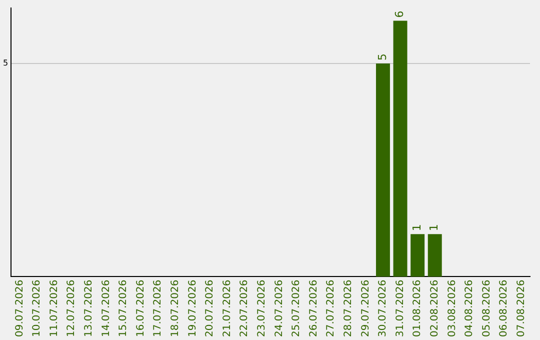 This screenshot has width=540, height=340. I want to click on x-tick-label: 23.07.2026, so click(262, 309).